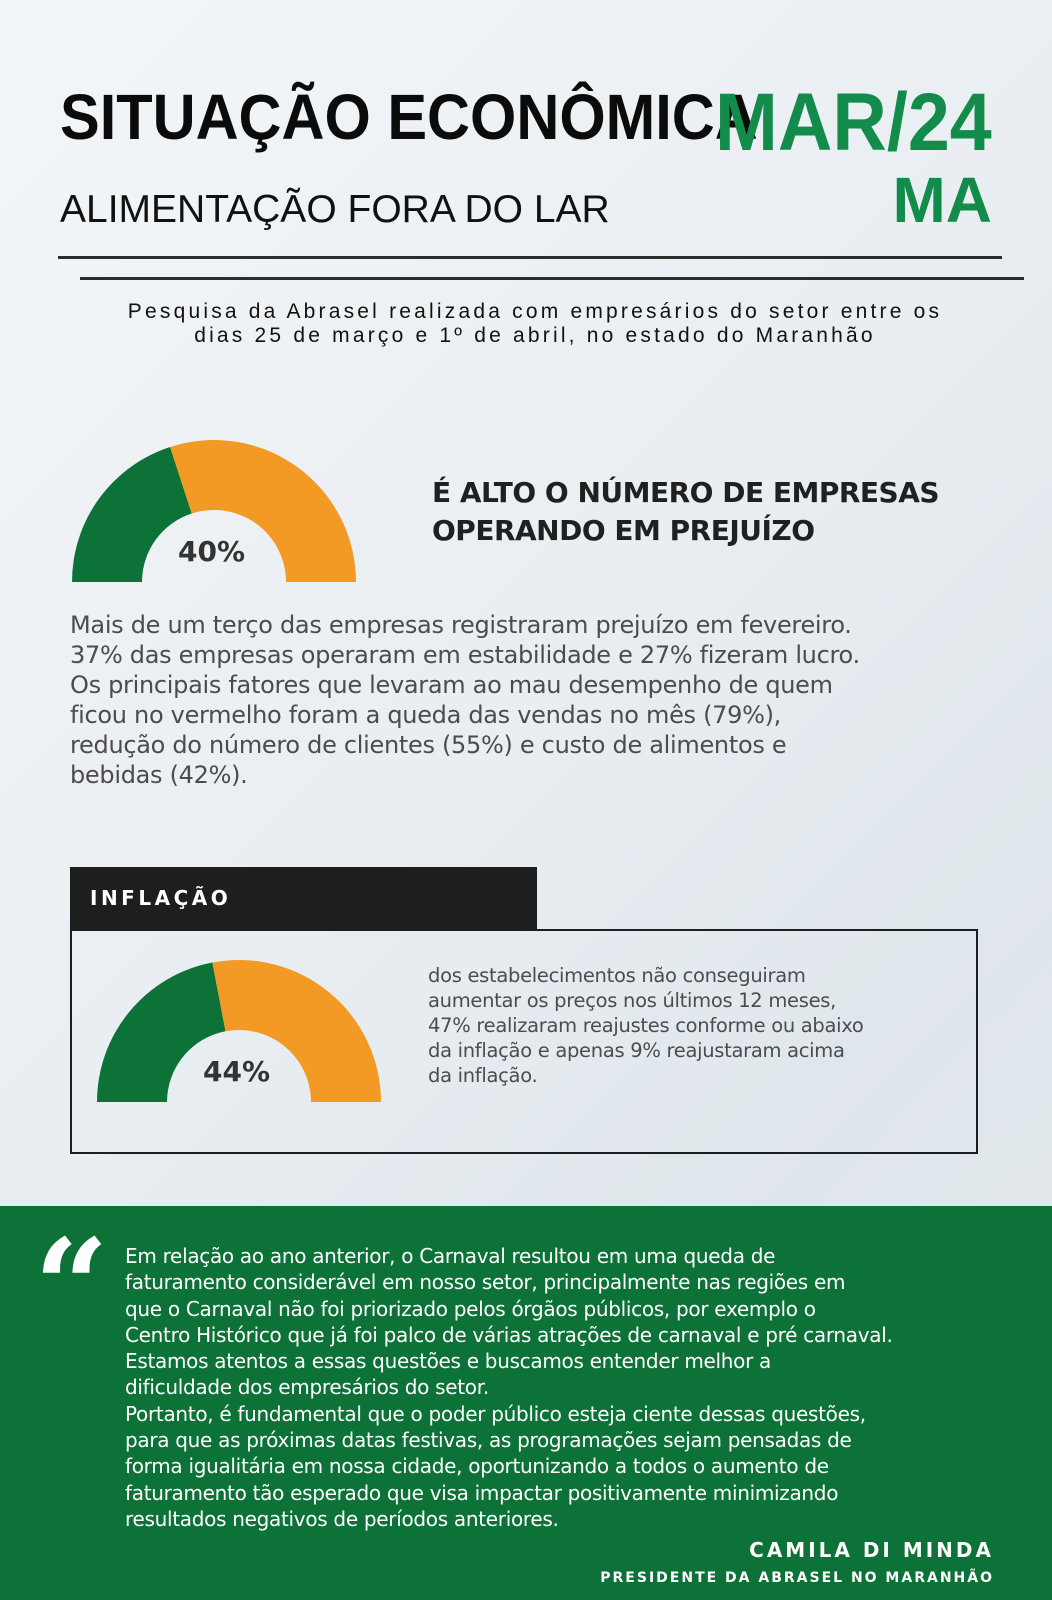 This screenshot has width=1052, height=1600. Describe the element at coordinates (797, 1578) in the screenshot. I see `quote-author-role: PRESIDENTE DA ABRASEL NO MARANHÃO` at that location.